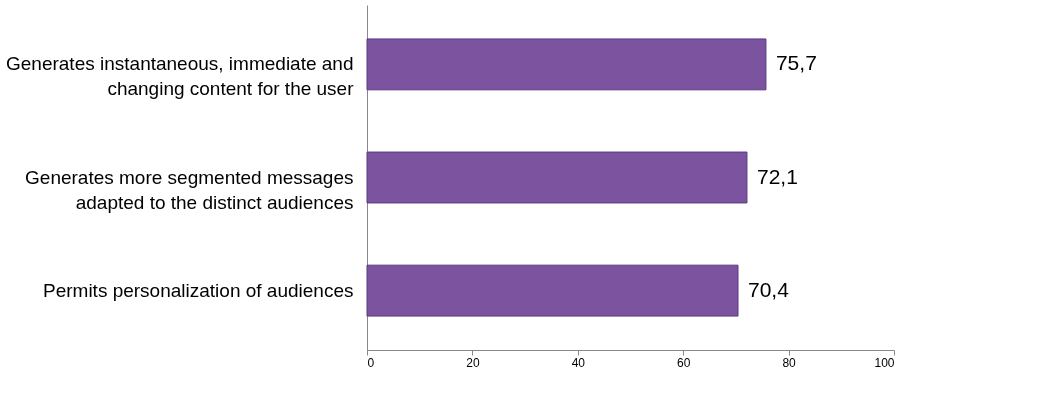  I want to click on x-tick-label: 0, so click(371, 362).